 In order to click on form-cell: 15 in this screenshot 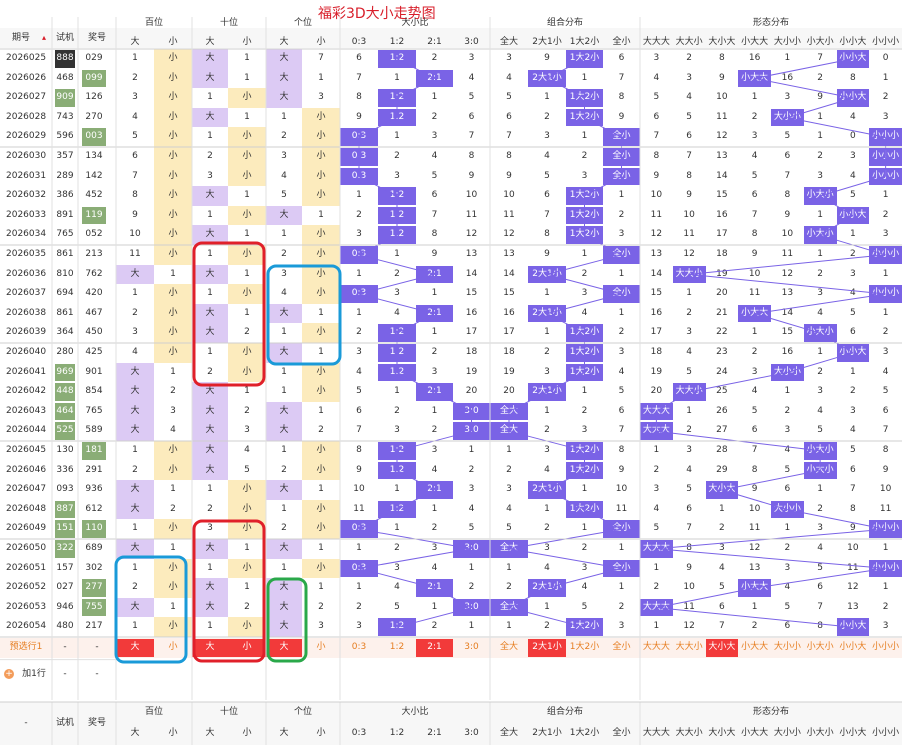, I will do `click(722, 195)`.